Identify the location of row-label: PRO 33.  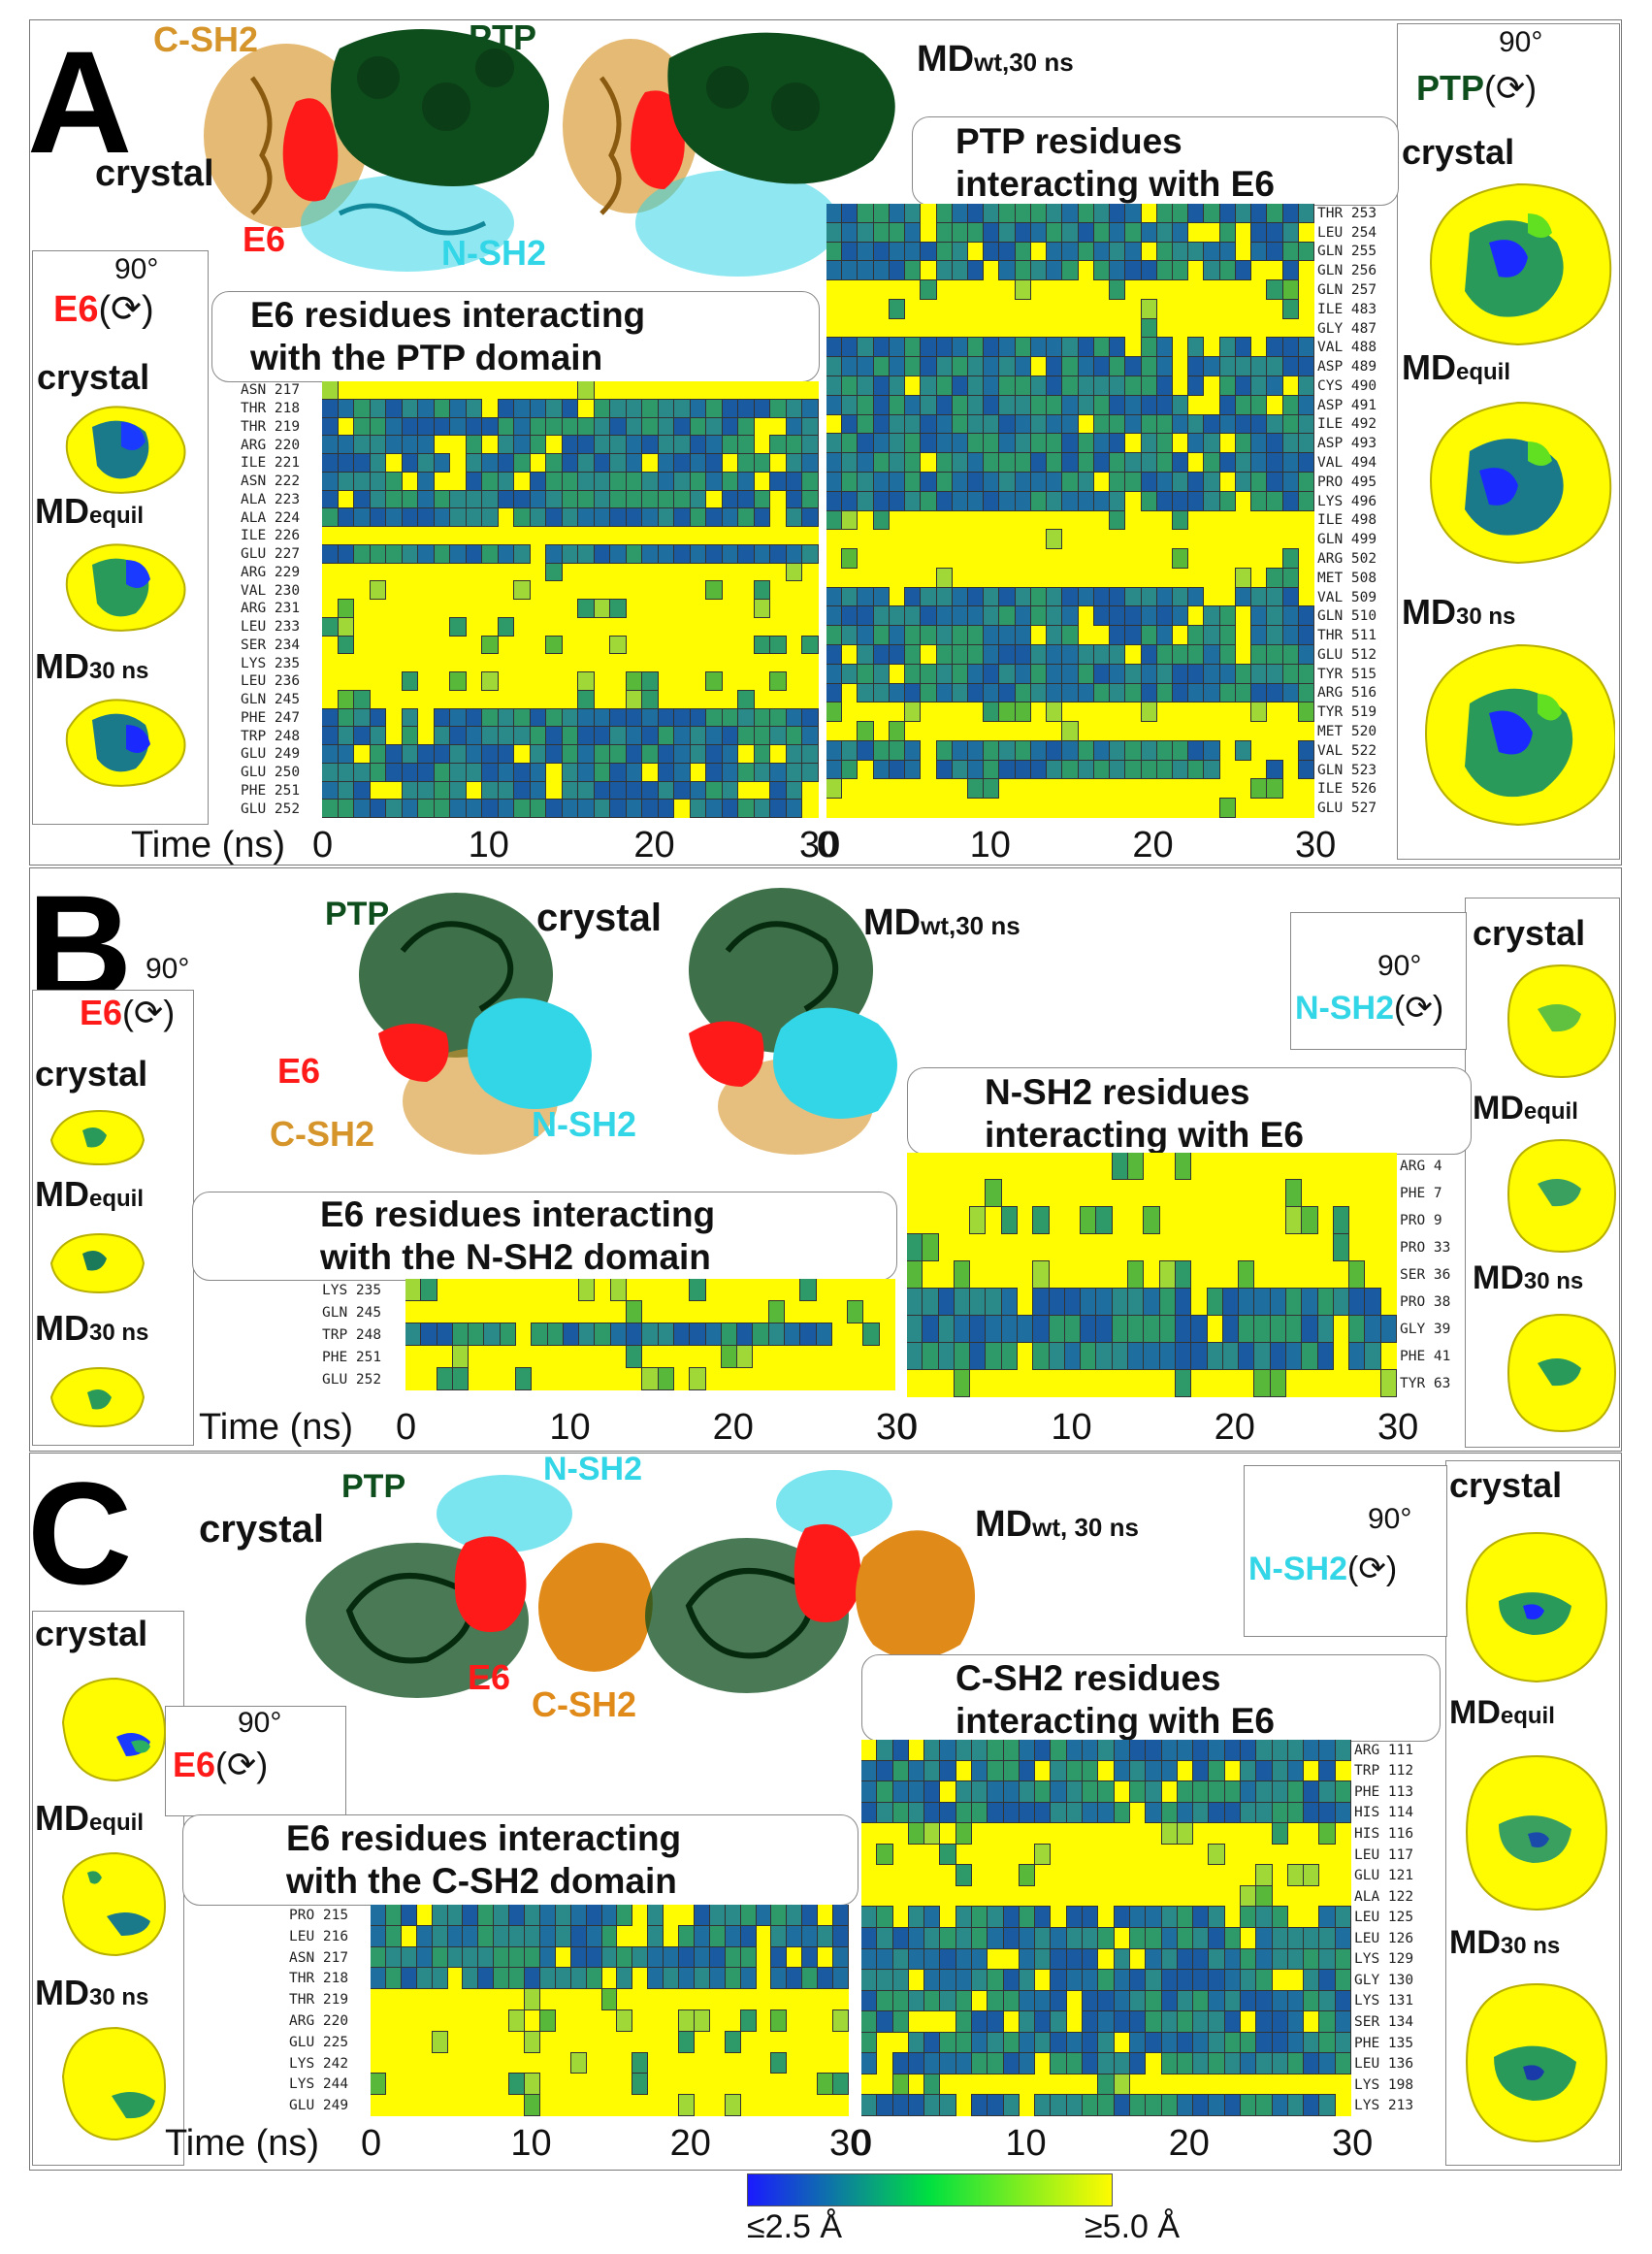
(1425, 1248).